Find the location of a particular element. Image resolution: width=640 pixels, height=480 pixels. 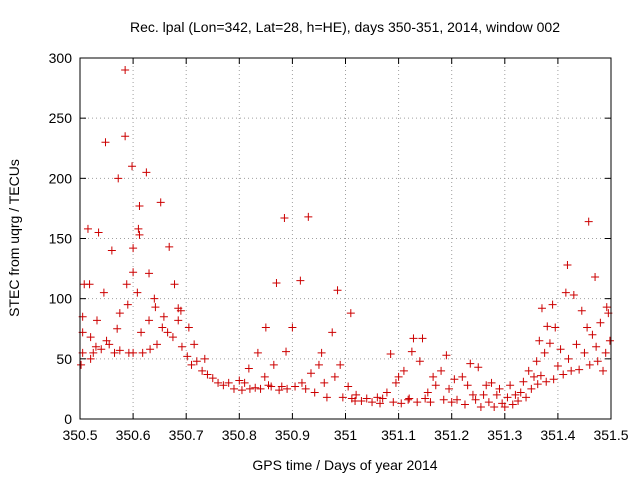

x-axis-label: GPS time / Days of year 2014 is located at coordinates (344, 465).